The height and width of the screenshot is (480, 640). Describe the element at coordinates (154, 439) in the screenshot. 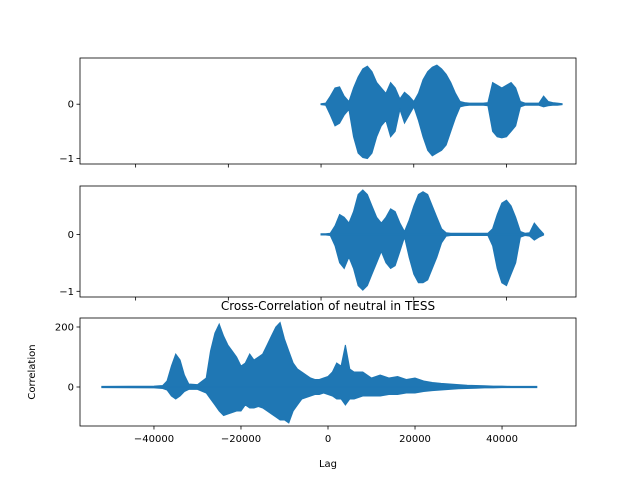

I see `x-tick-label: −40000` at that location.